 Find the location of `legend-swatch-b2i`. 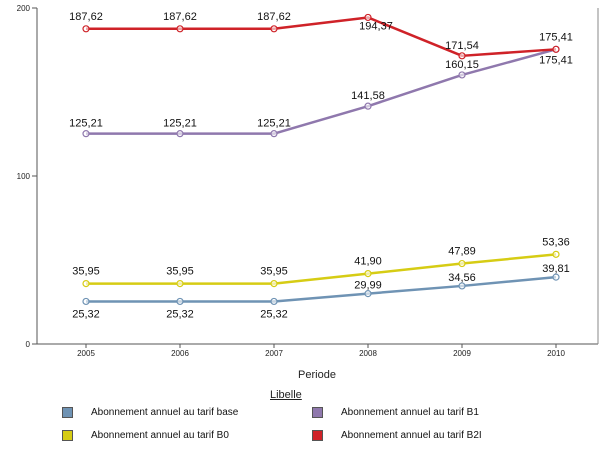

legend-swatch-b2i is located at coordinates (317, 435).